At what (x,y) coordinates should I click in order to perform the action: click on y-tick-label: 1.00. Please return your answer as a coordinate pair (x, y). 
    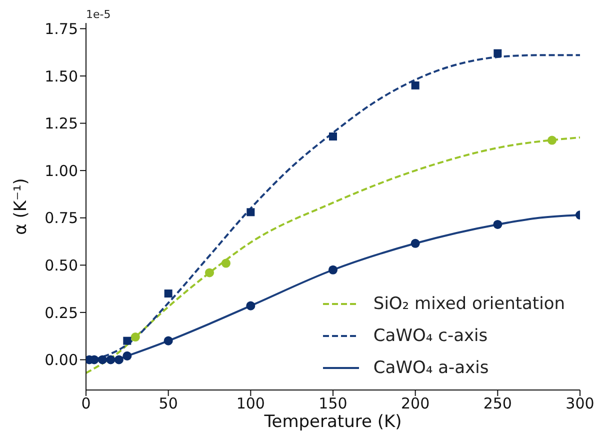
    Looking at the image, I should click on (61, 171).